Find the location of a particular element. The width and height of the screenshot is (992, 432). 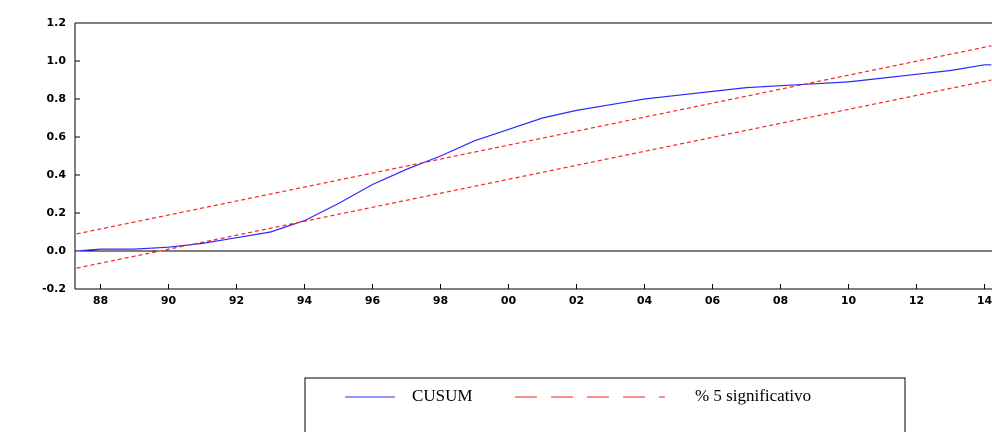

x-tick-label: 06 is located at coordinates (713, 300).